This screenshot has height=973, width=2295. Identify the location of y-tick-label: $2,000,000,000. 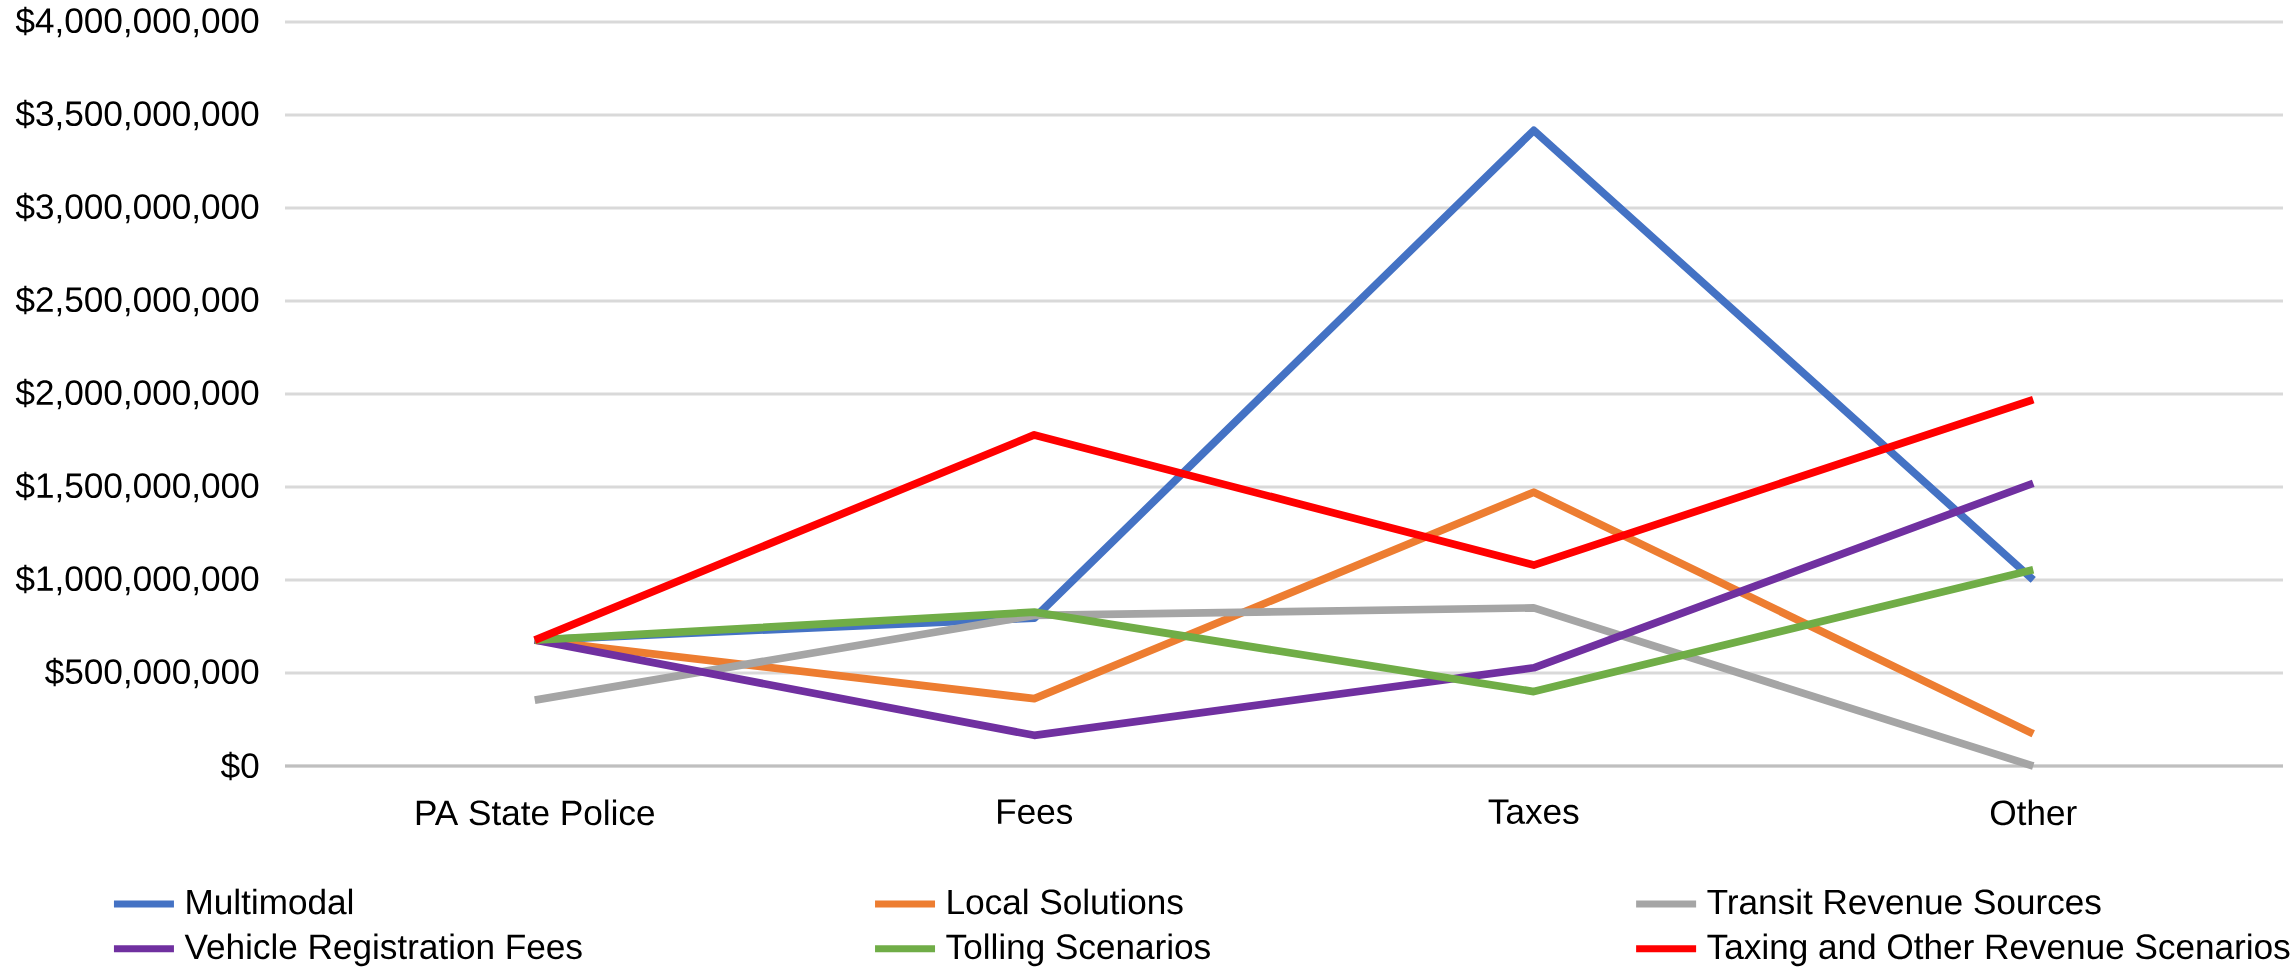
(137, 394).